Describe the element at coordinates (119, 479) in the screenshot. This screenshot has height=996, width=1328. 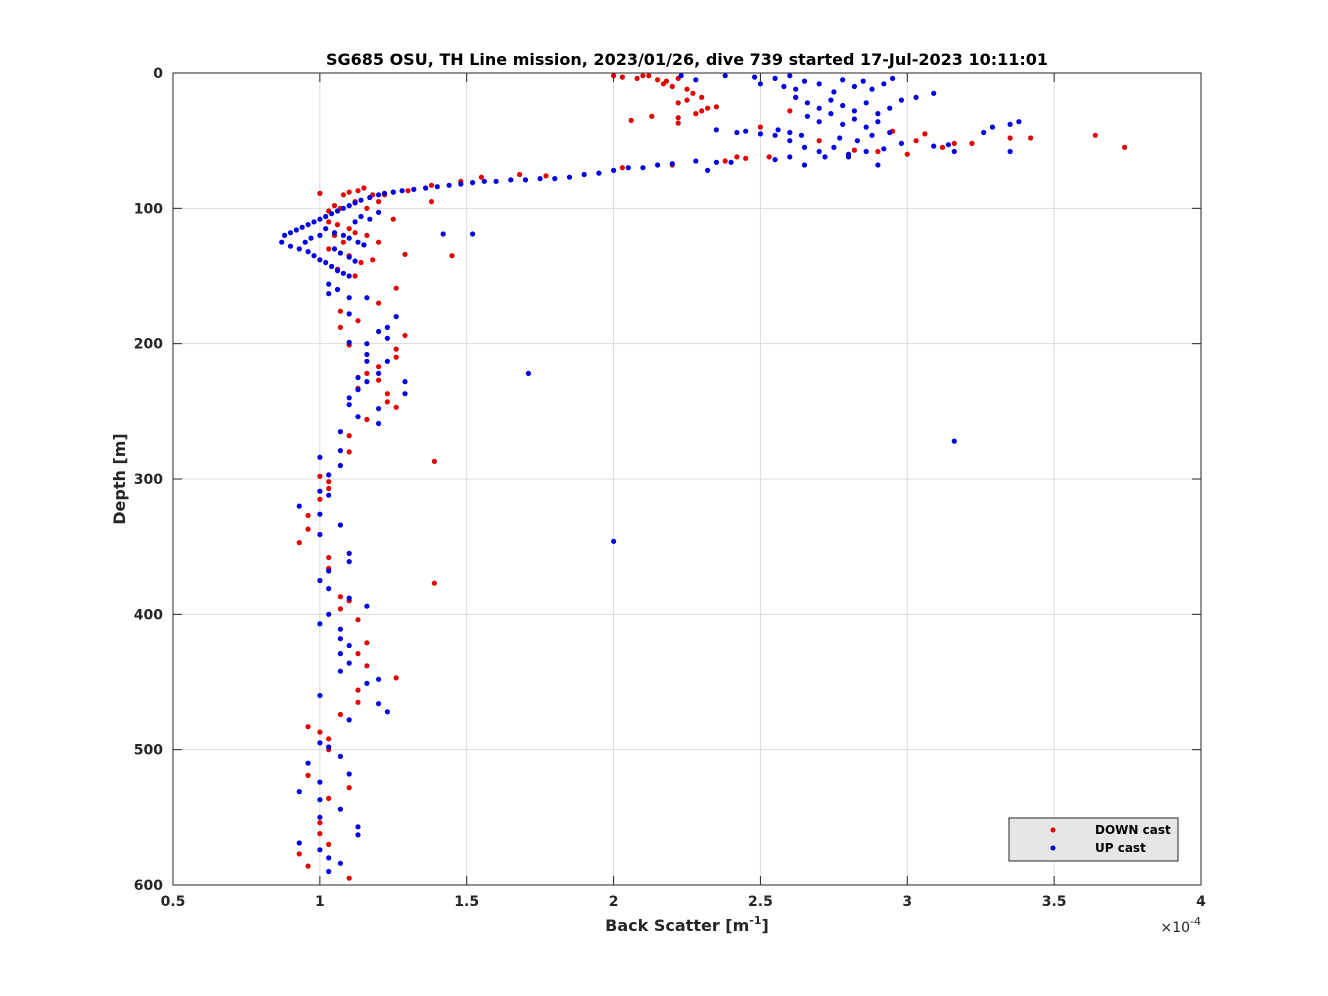
I see `y-axis-label: Depth [m]` at that location.